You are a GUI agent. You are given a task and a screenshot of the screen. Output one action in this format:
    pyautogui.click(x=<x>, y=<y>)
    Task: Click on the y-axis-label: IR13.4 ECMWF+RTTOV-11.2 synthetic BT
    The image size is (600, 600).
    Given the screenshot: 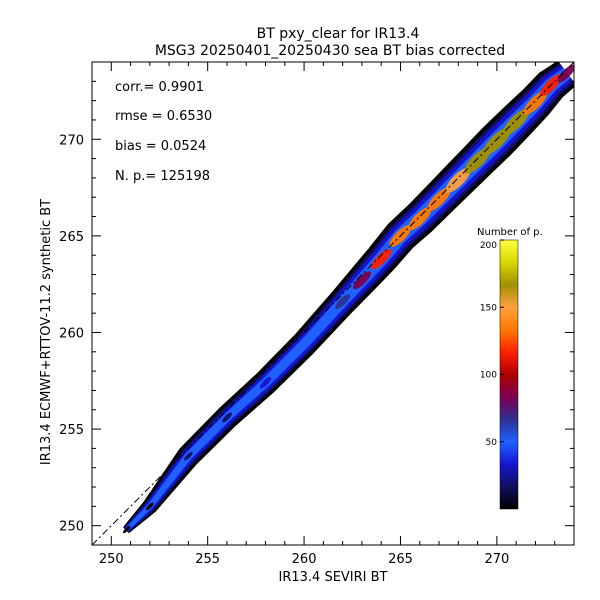 What is the action you would take?
    pyautogui.click(x=46, y=332)
    